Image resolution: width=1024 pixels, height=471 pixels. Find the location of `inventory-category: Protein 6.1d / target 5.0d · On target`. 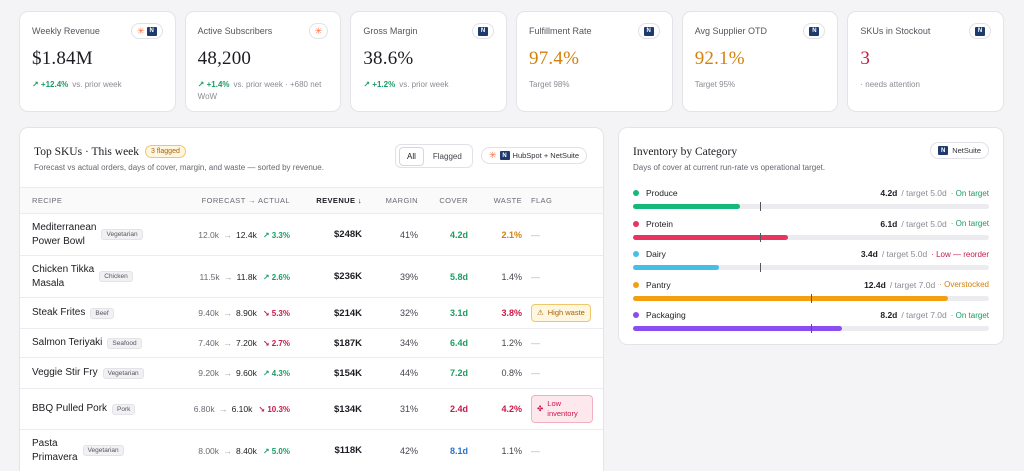

inventory-category: Protein 6.1d / target 5.0d · On target is located at coordinates (811, 230).